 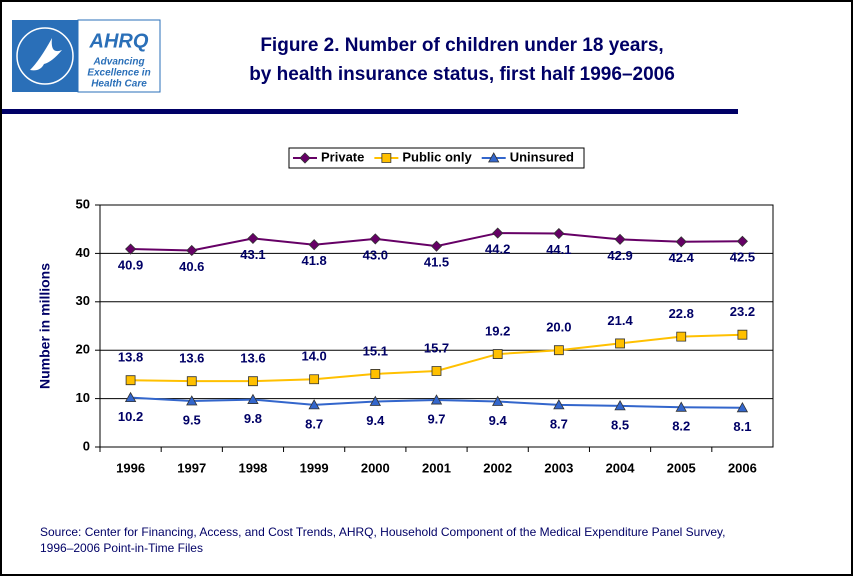 I want to click on value-label: 40.6, so click(x=191, y=266).